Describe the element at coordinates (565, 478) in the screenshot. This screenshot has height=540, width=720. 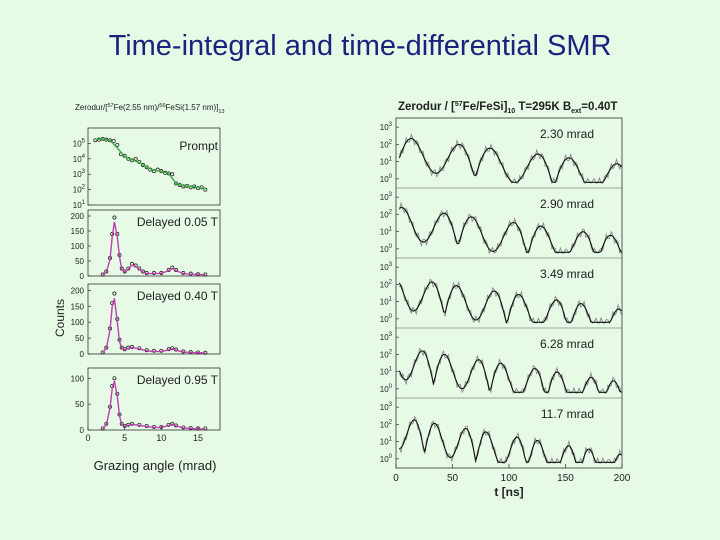
I see `right-xtick-label: 150` at that location.